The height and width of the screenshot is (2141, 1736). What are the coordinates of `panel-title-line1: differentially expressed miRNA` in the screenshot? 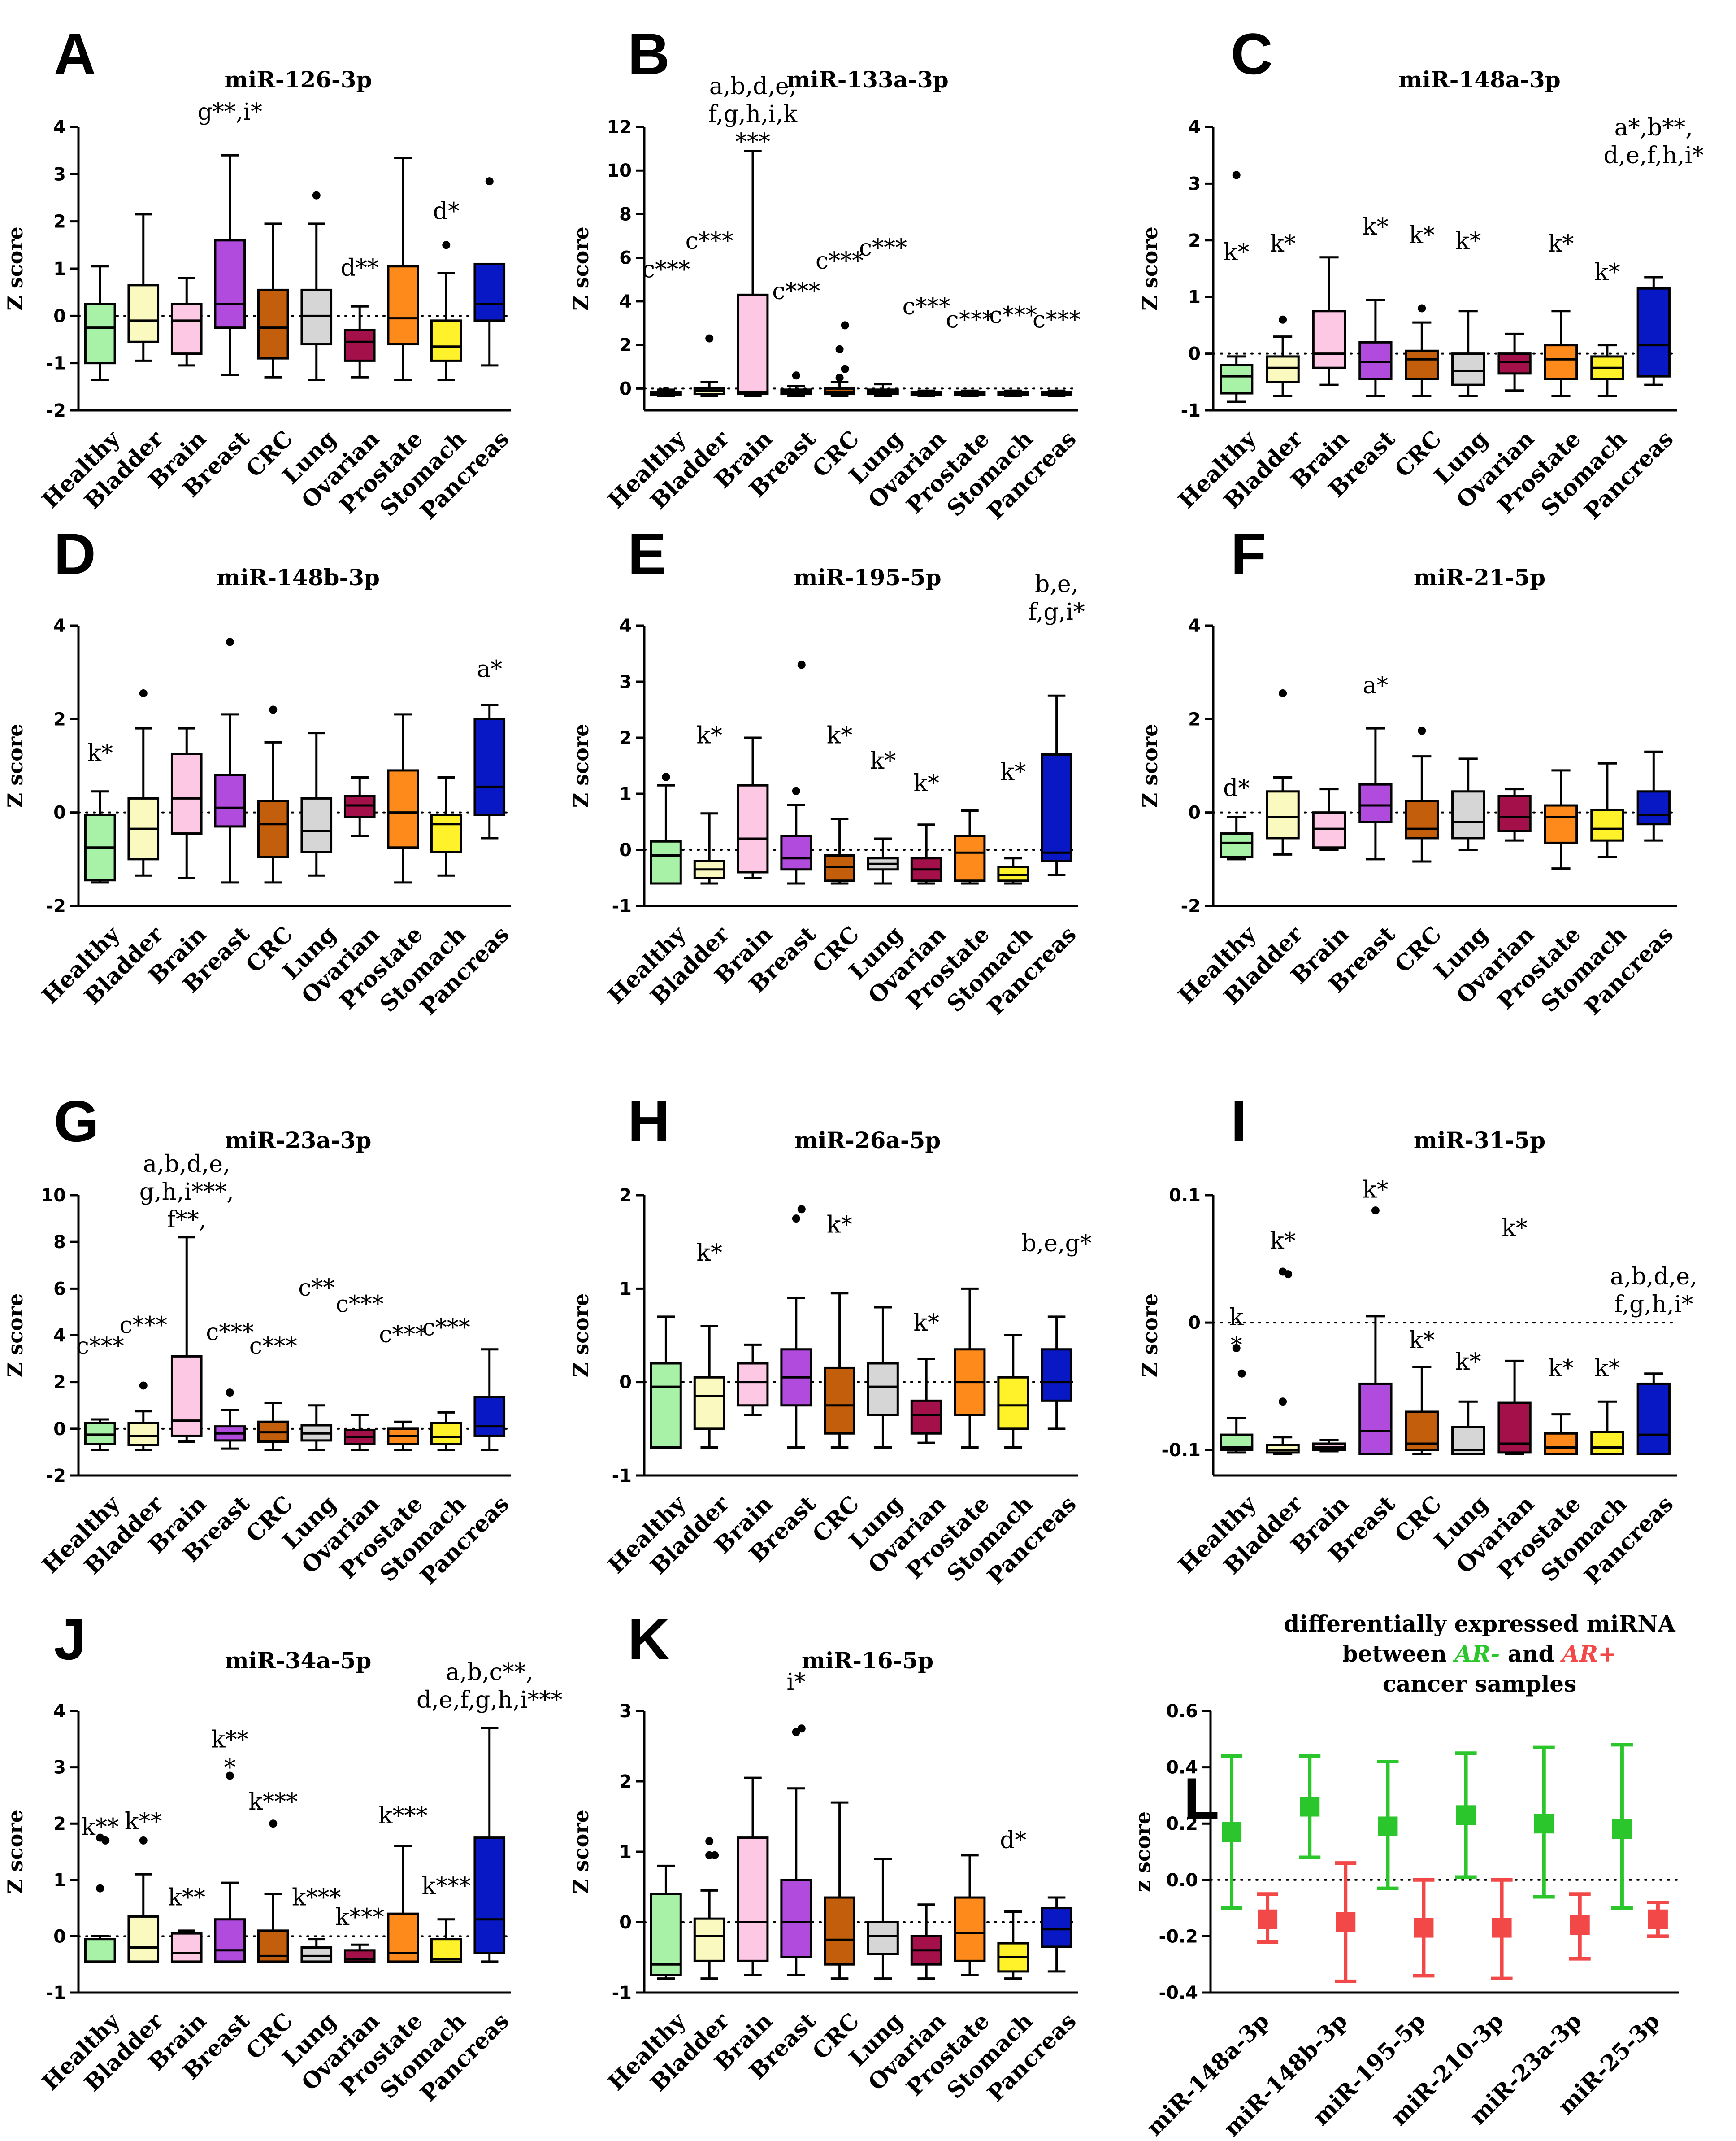 It's located at (1480, 1623).